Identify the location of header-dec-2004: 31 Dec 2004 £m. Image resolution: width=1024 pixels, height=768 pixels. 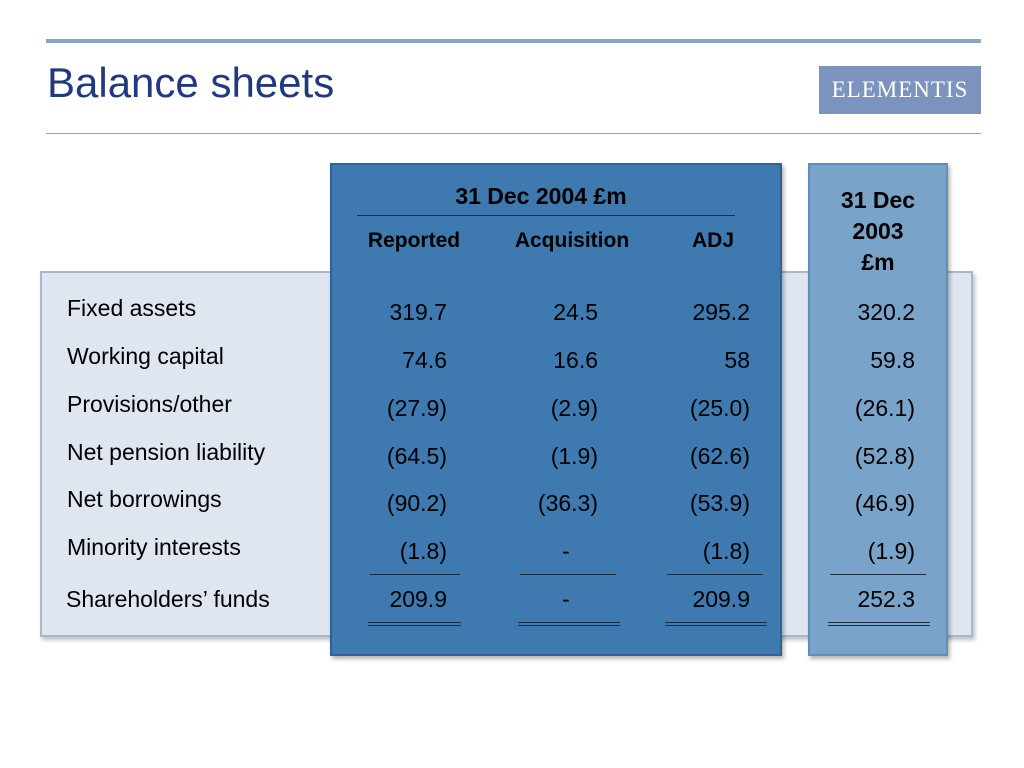
(541, 196).